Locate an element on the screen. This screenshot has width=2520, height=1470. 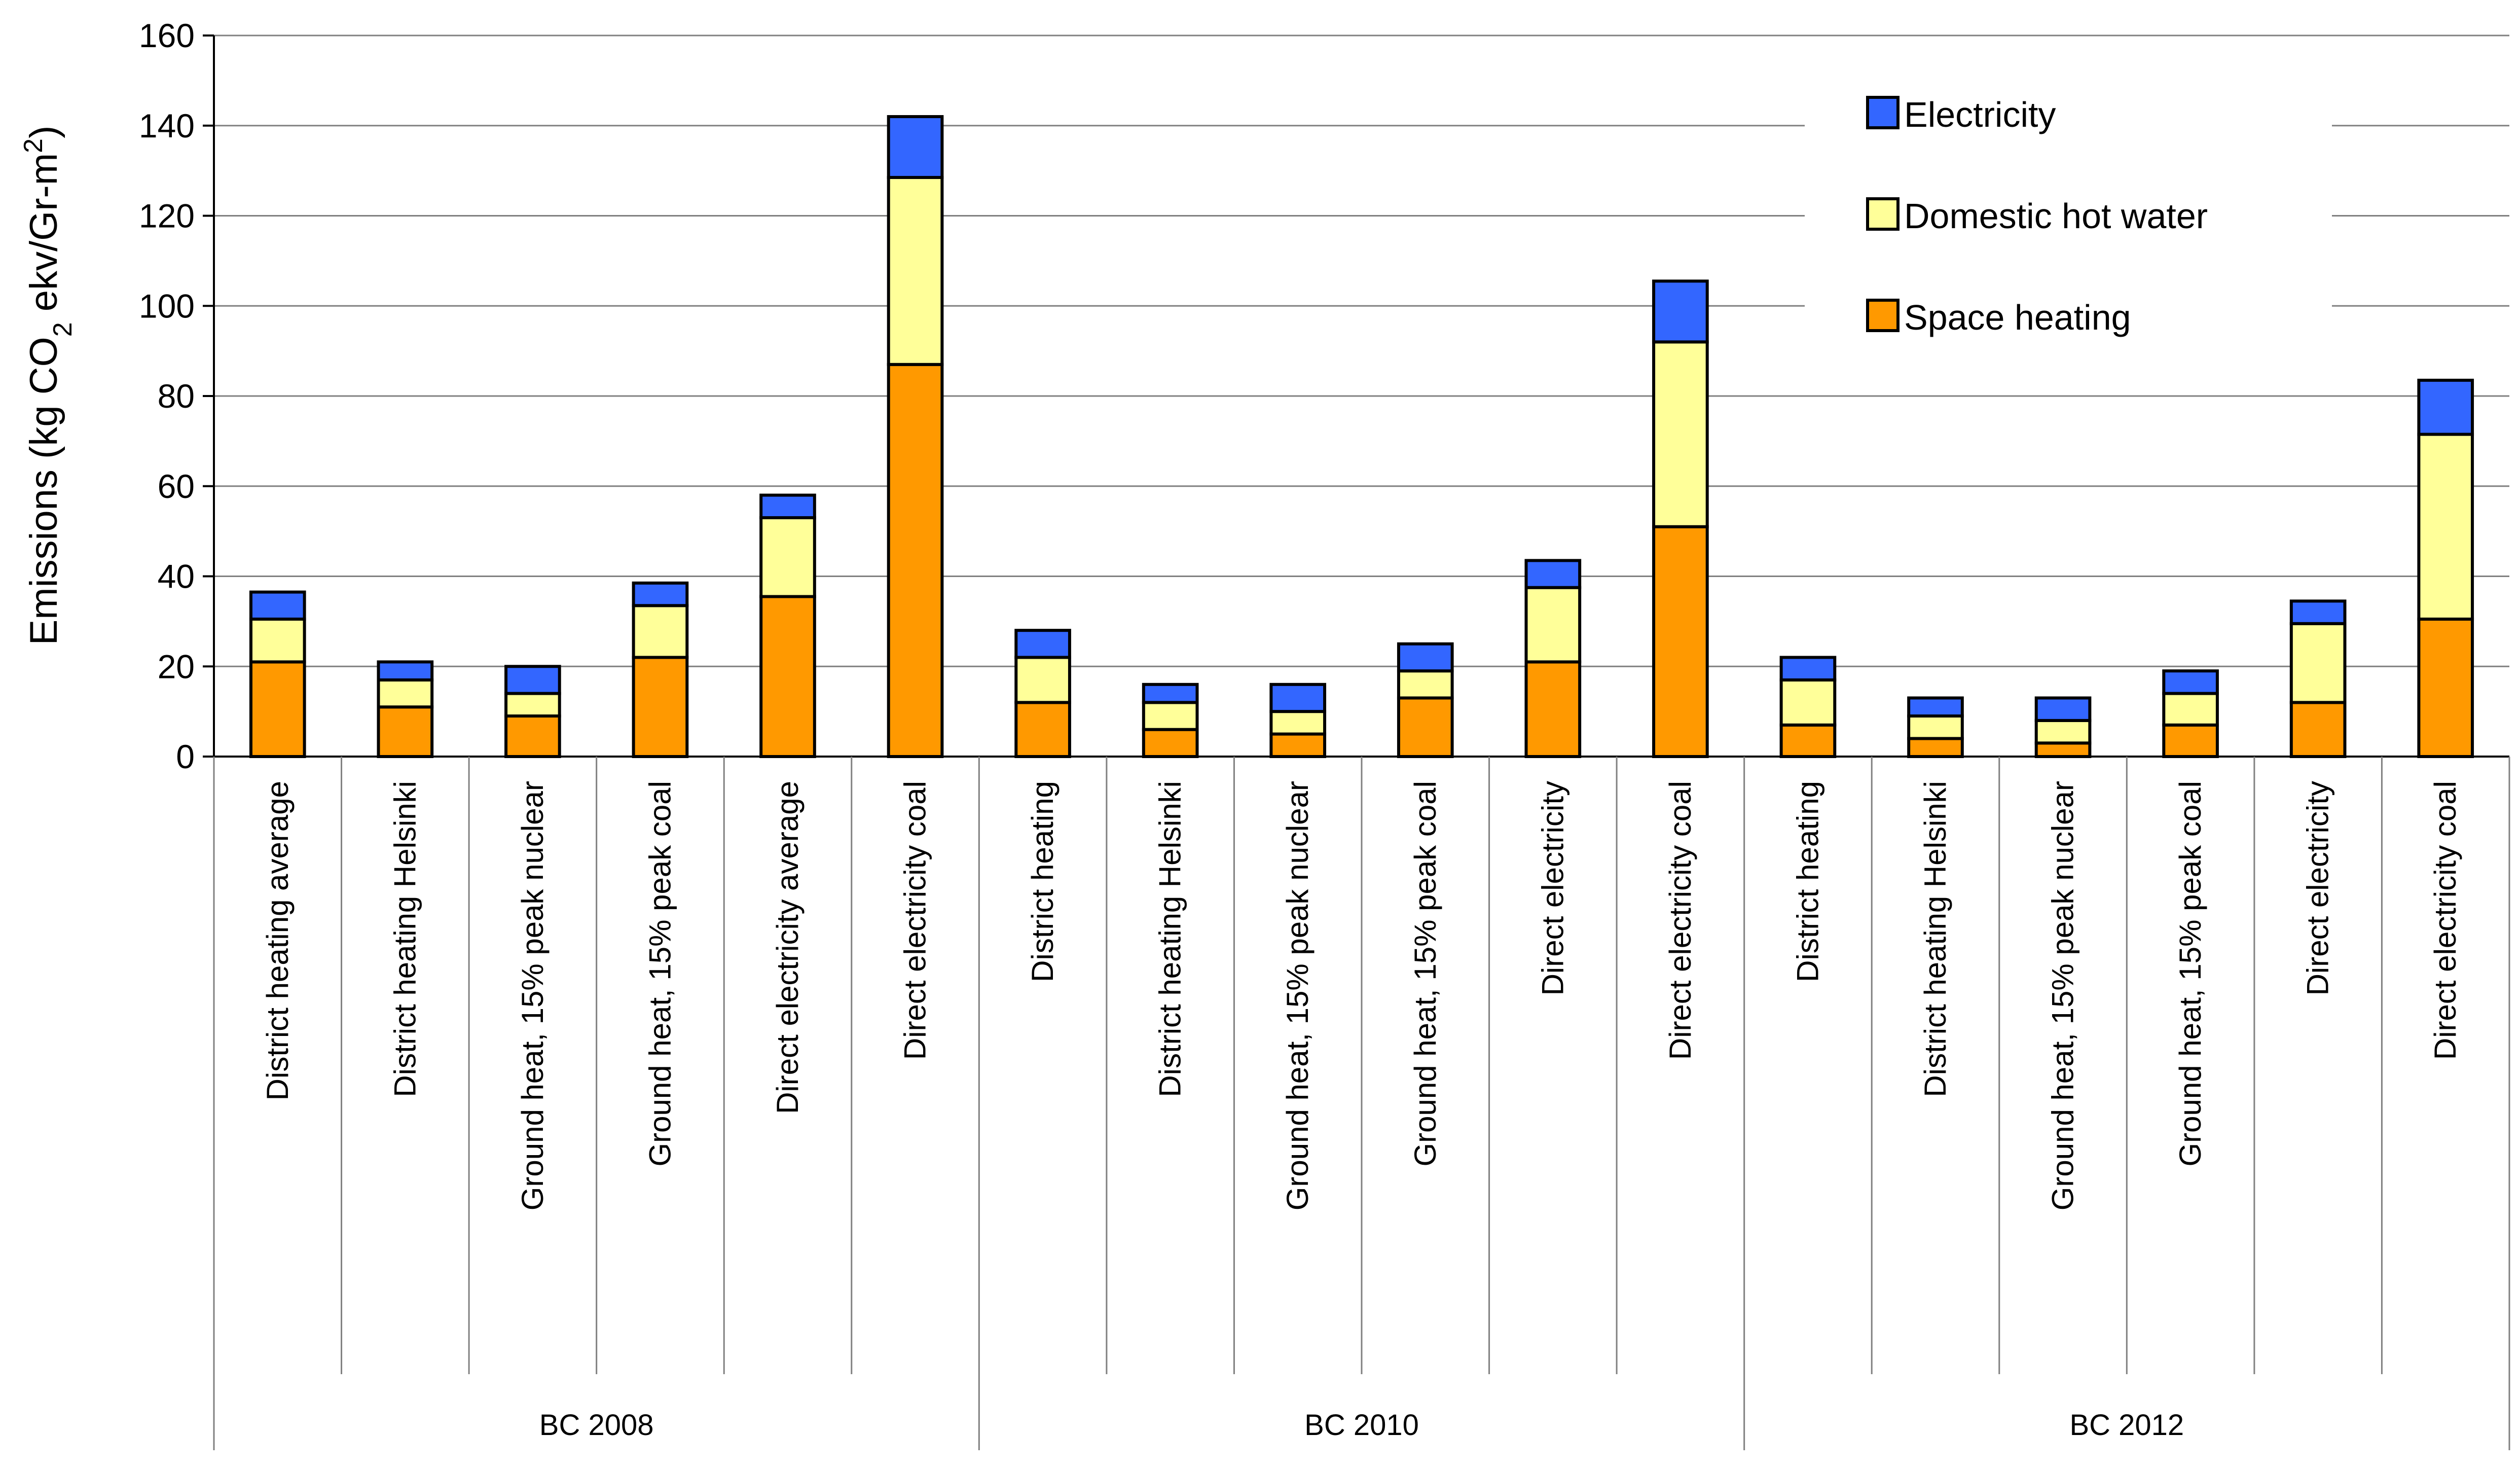
group-label: BC 2010 is located at coordinates (1361, 1425).